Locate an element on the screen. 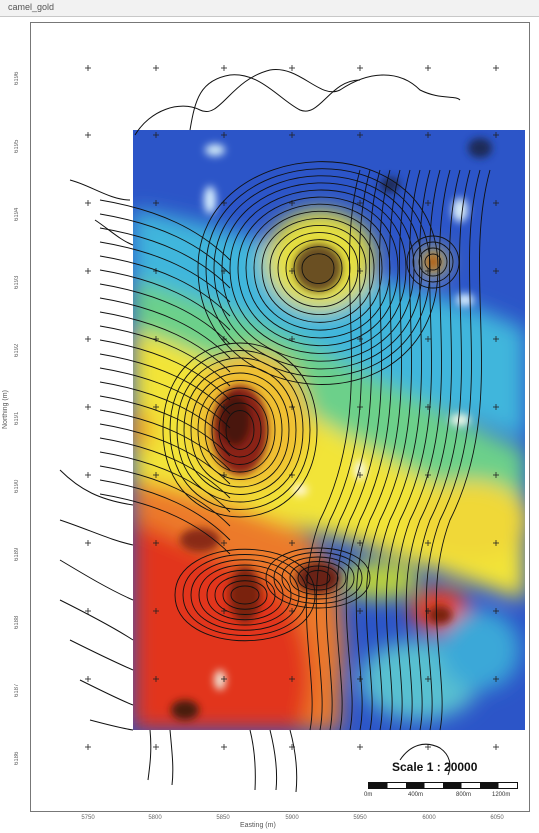 The image size is (539, 833). window-titlebar: camel_gold is located at coordinates (269, 8).